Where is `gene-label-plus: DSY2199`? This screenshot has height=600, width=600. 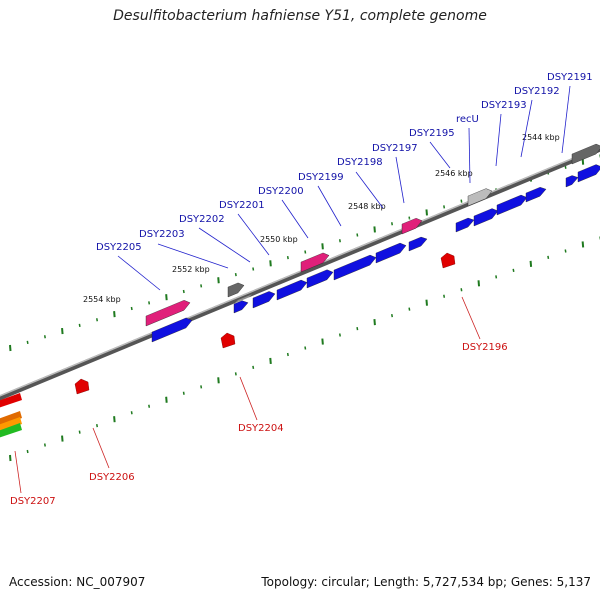 gene-label-plus: DSY2199 is located at coordinates (321, 177).